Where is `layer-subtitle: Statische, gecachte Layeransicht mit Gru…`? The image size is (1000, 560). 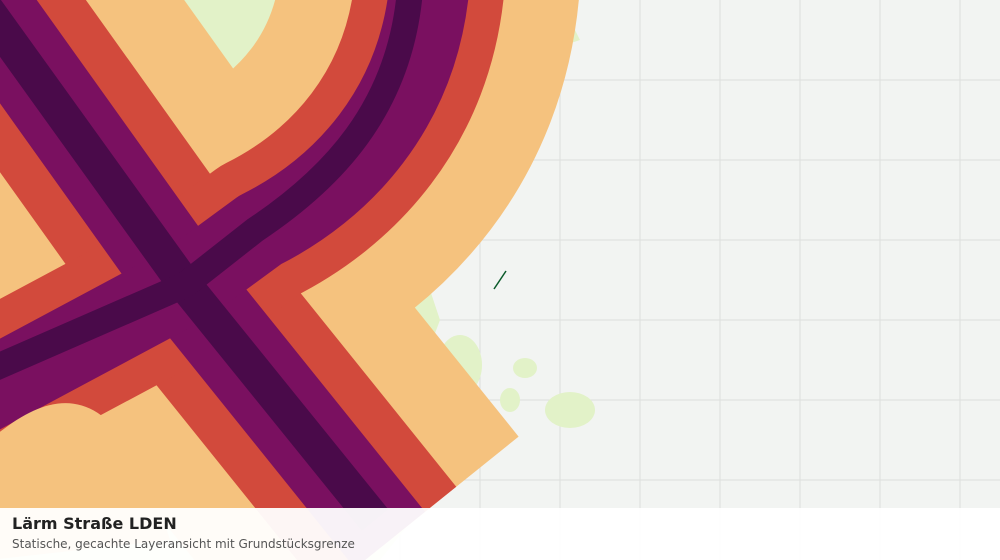 layer-subtitle: Statische, gecachte Layeransicht mit Gru… is located at coordinates (183, 544).